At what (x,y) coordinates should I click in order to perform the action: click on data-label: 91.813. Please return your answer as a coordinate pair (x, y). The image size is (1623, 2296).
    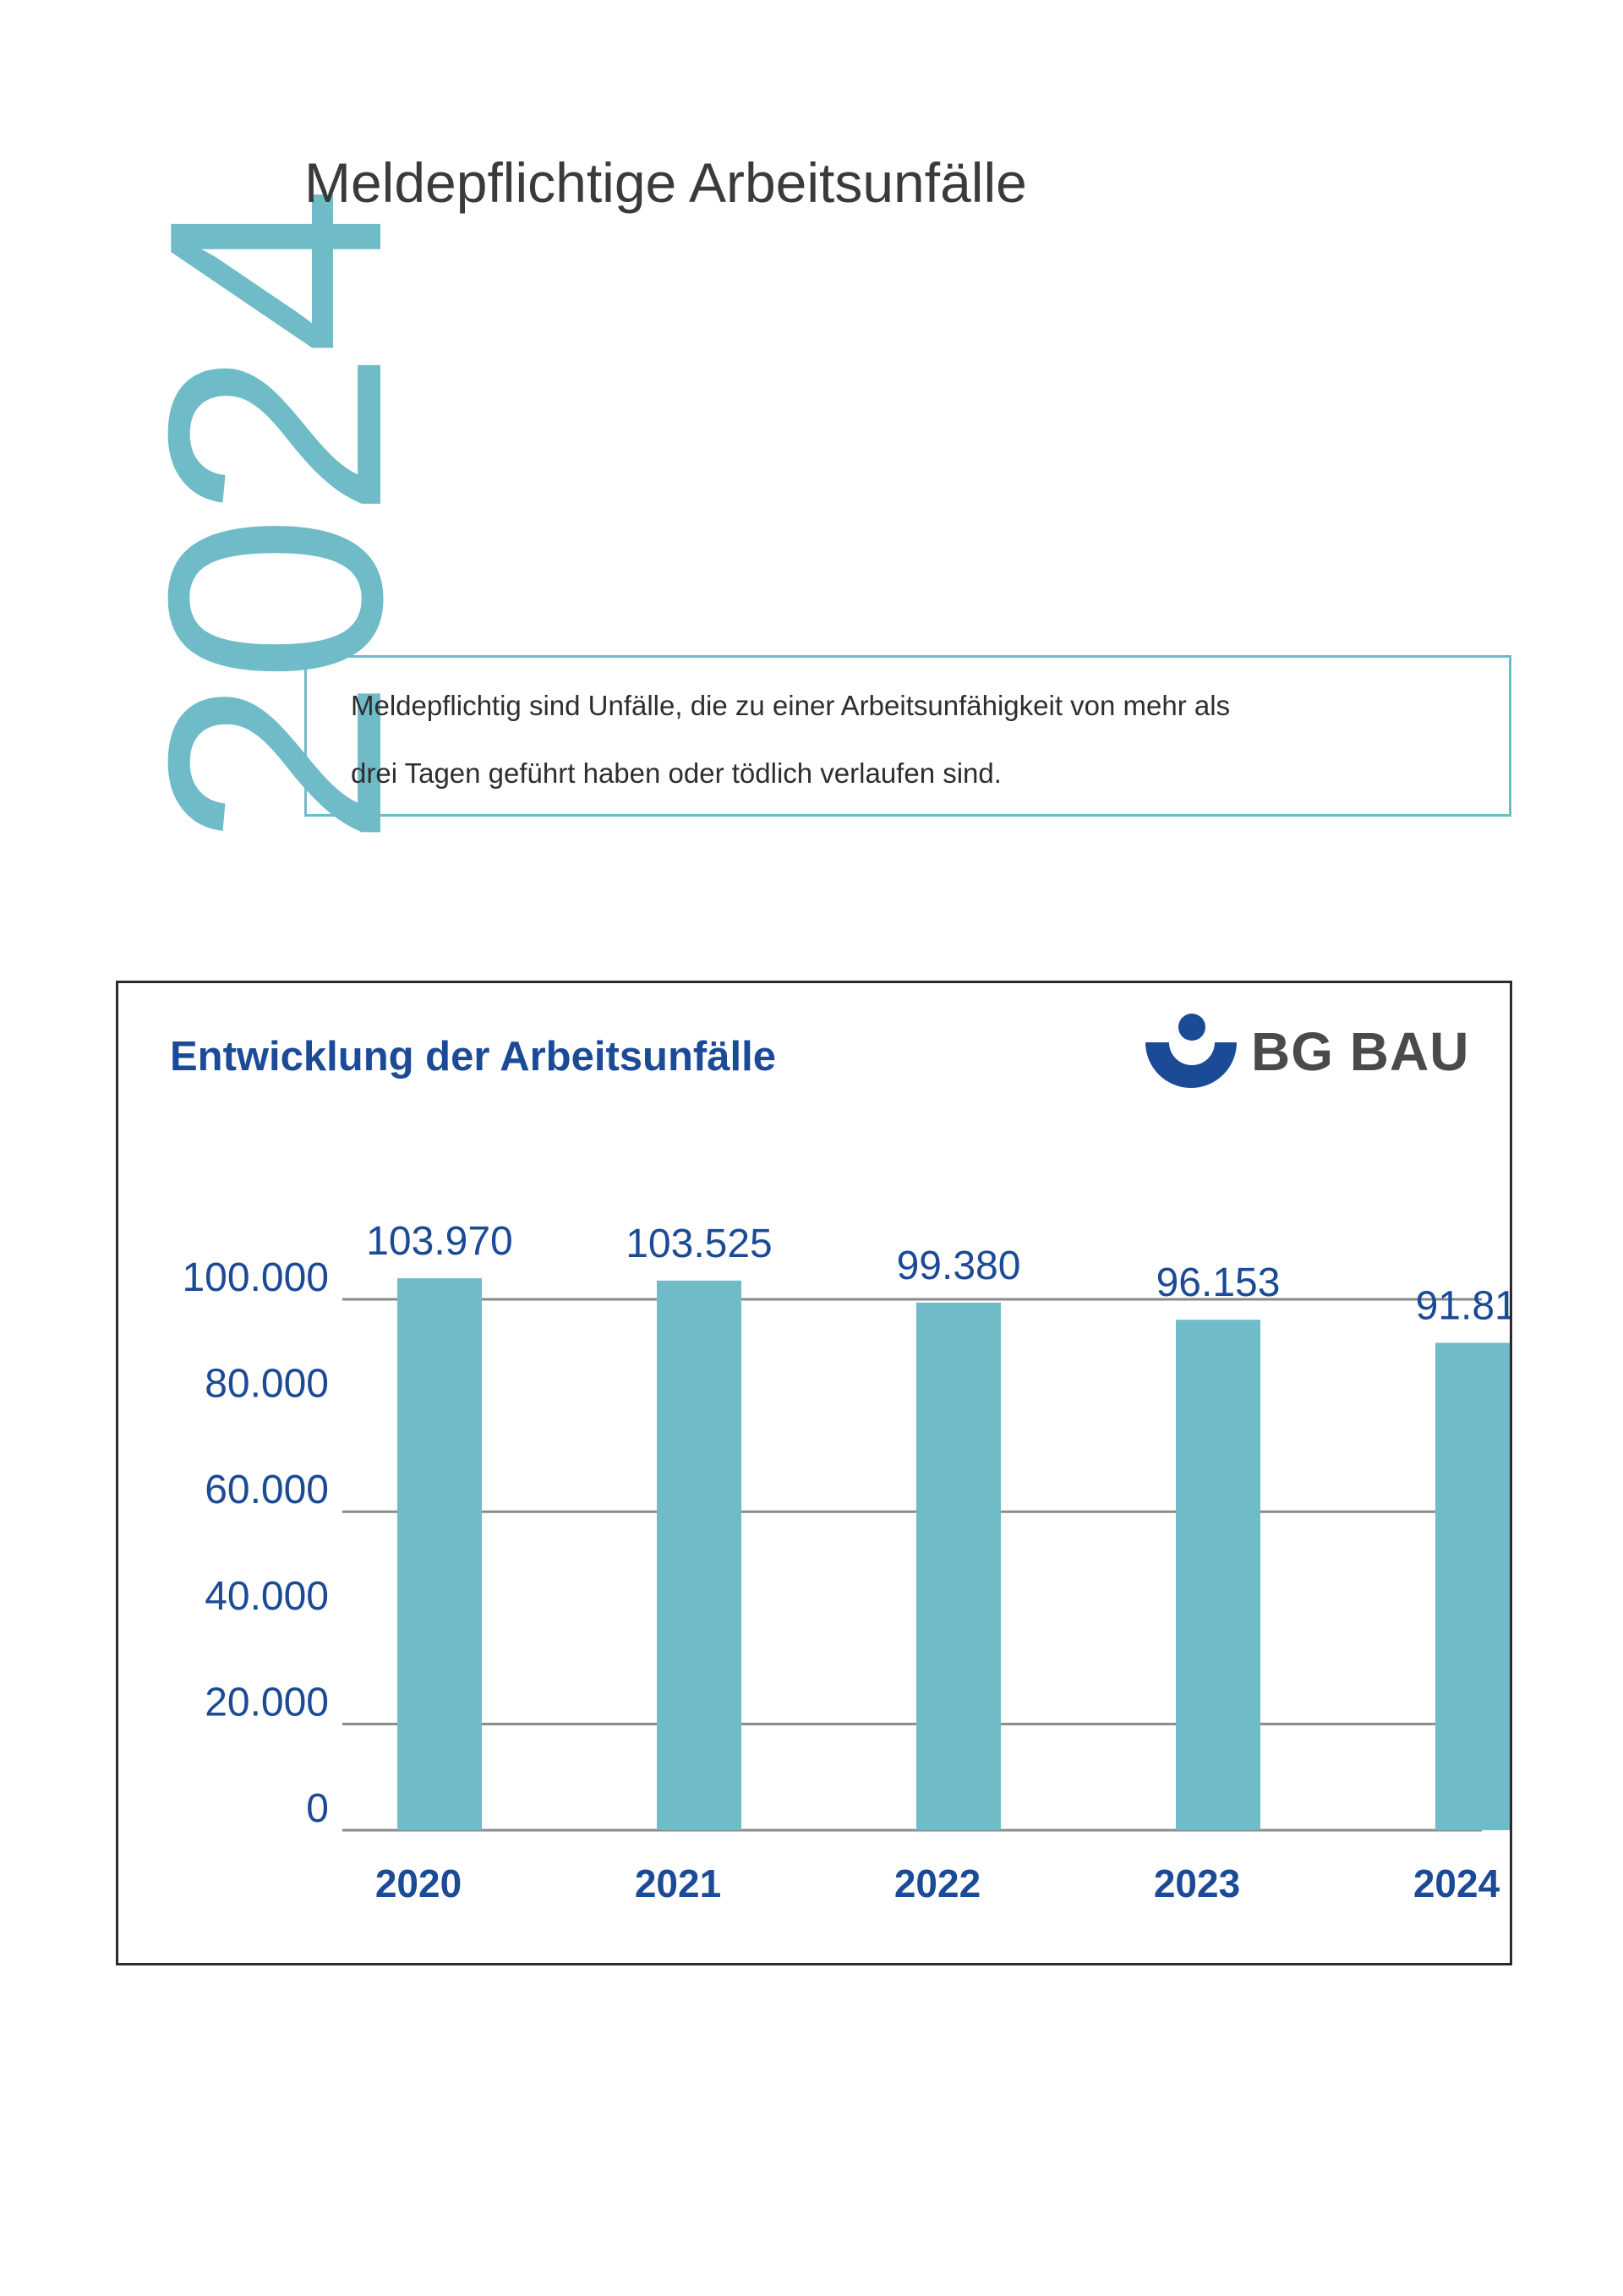
    Looking at the image, I should click on (1463, 1305).